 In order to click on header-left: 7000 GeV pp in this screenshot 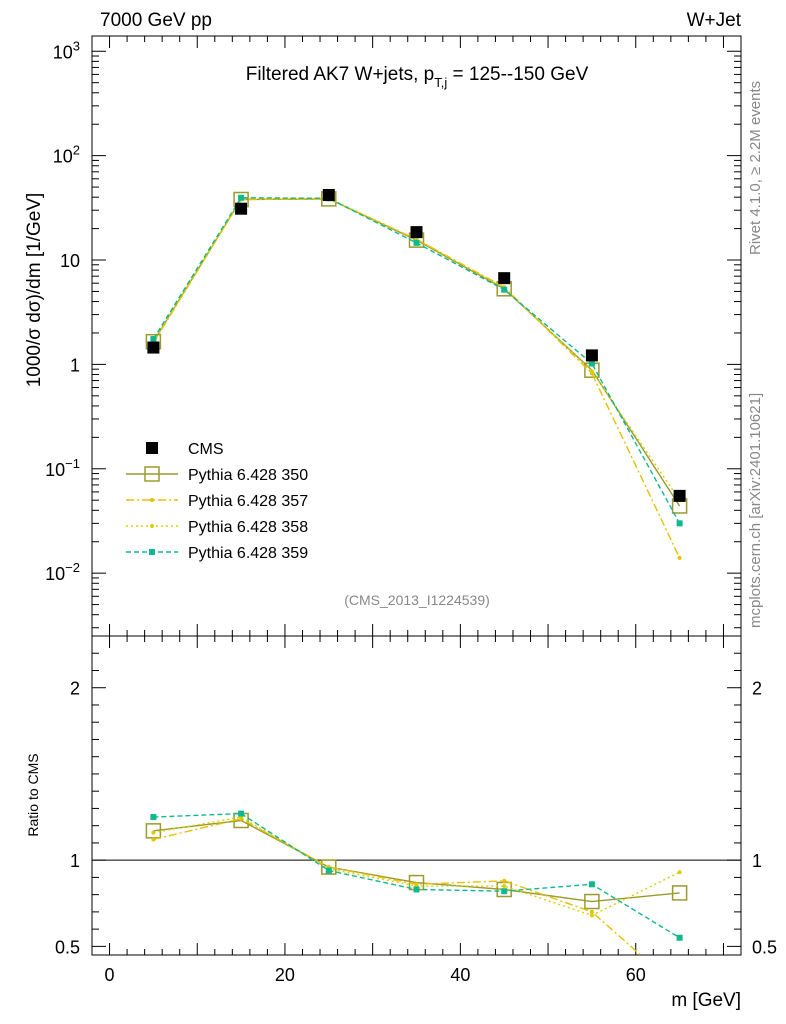, I will do `click(156, 20)`.